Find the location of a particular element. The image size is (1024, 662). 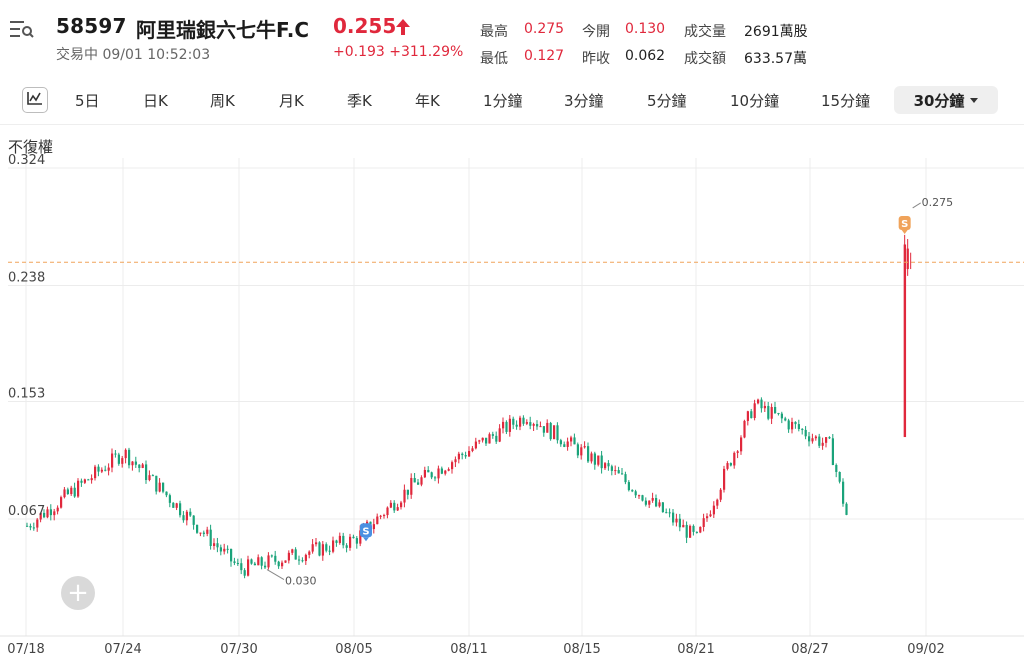

menu-search-icon is located at coordinates (21, 29).